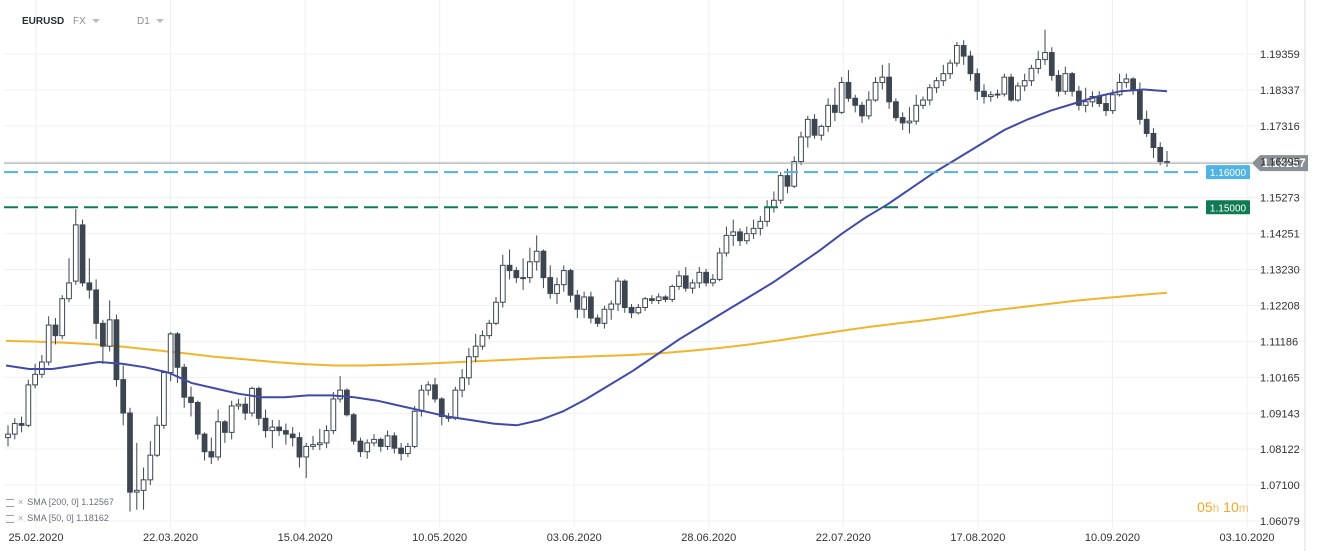 The image size is (1323, 551). Describe the element at coordinates (86, 21) in the screenshot. I see `market-selector: FX` at that location.